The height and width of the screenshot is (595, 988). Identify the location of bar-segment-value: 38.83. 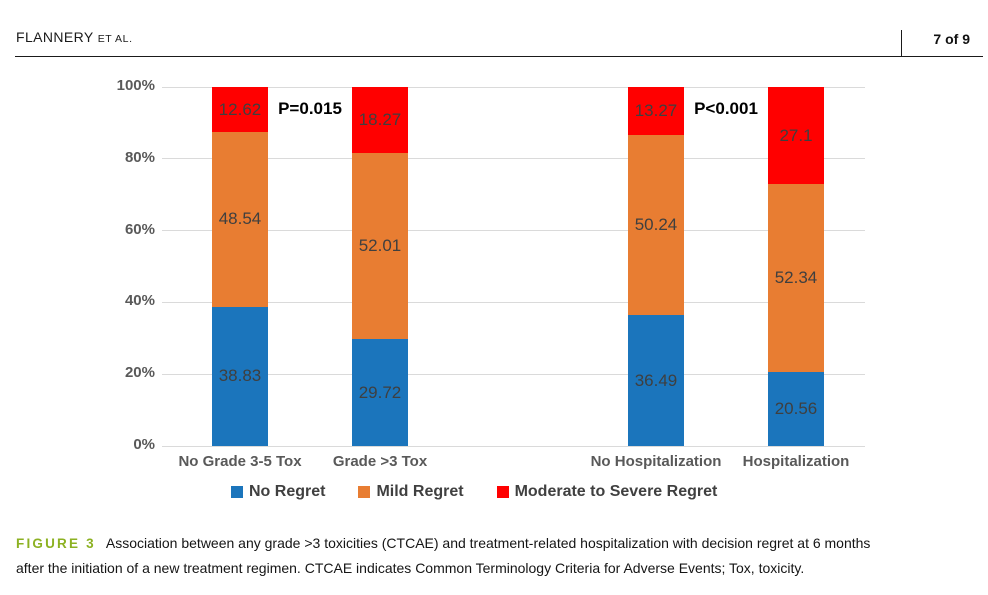
(240, 376).